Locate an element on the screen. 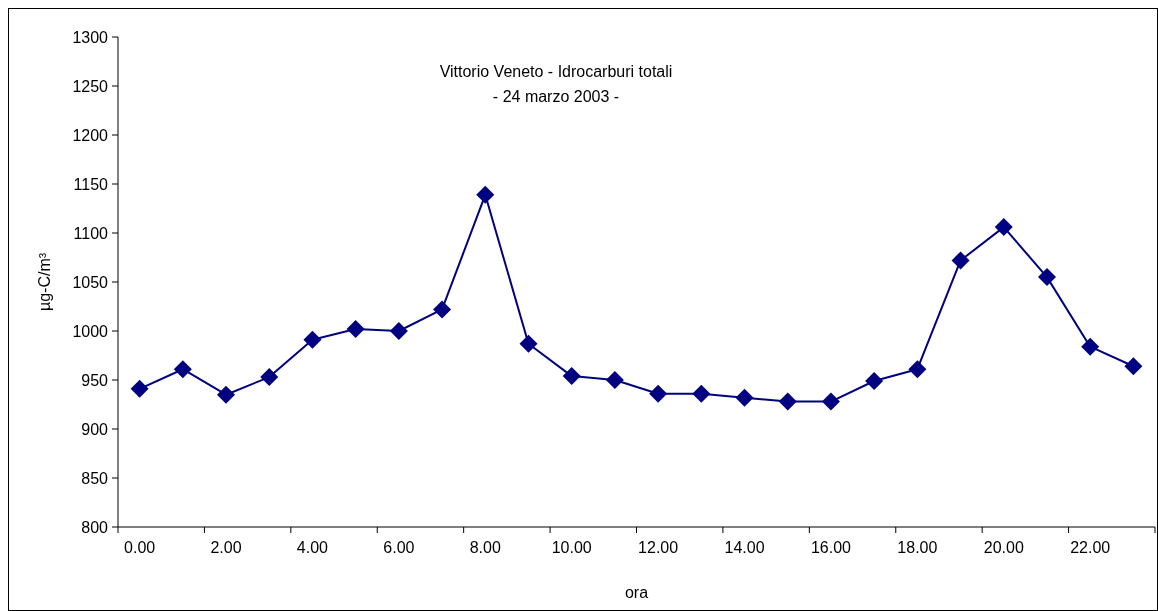 The image size is (1158, 611). y-tick-label: 1300 is located at coordinates (90, 37).